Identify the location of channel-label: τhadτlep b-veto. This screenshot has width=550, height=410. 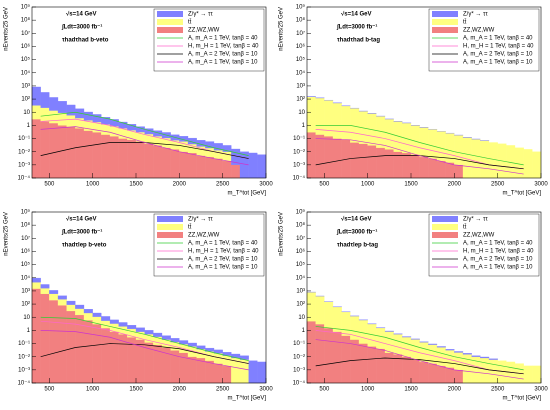
(84, 246).